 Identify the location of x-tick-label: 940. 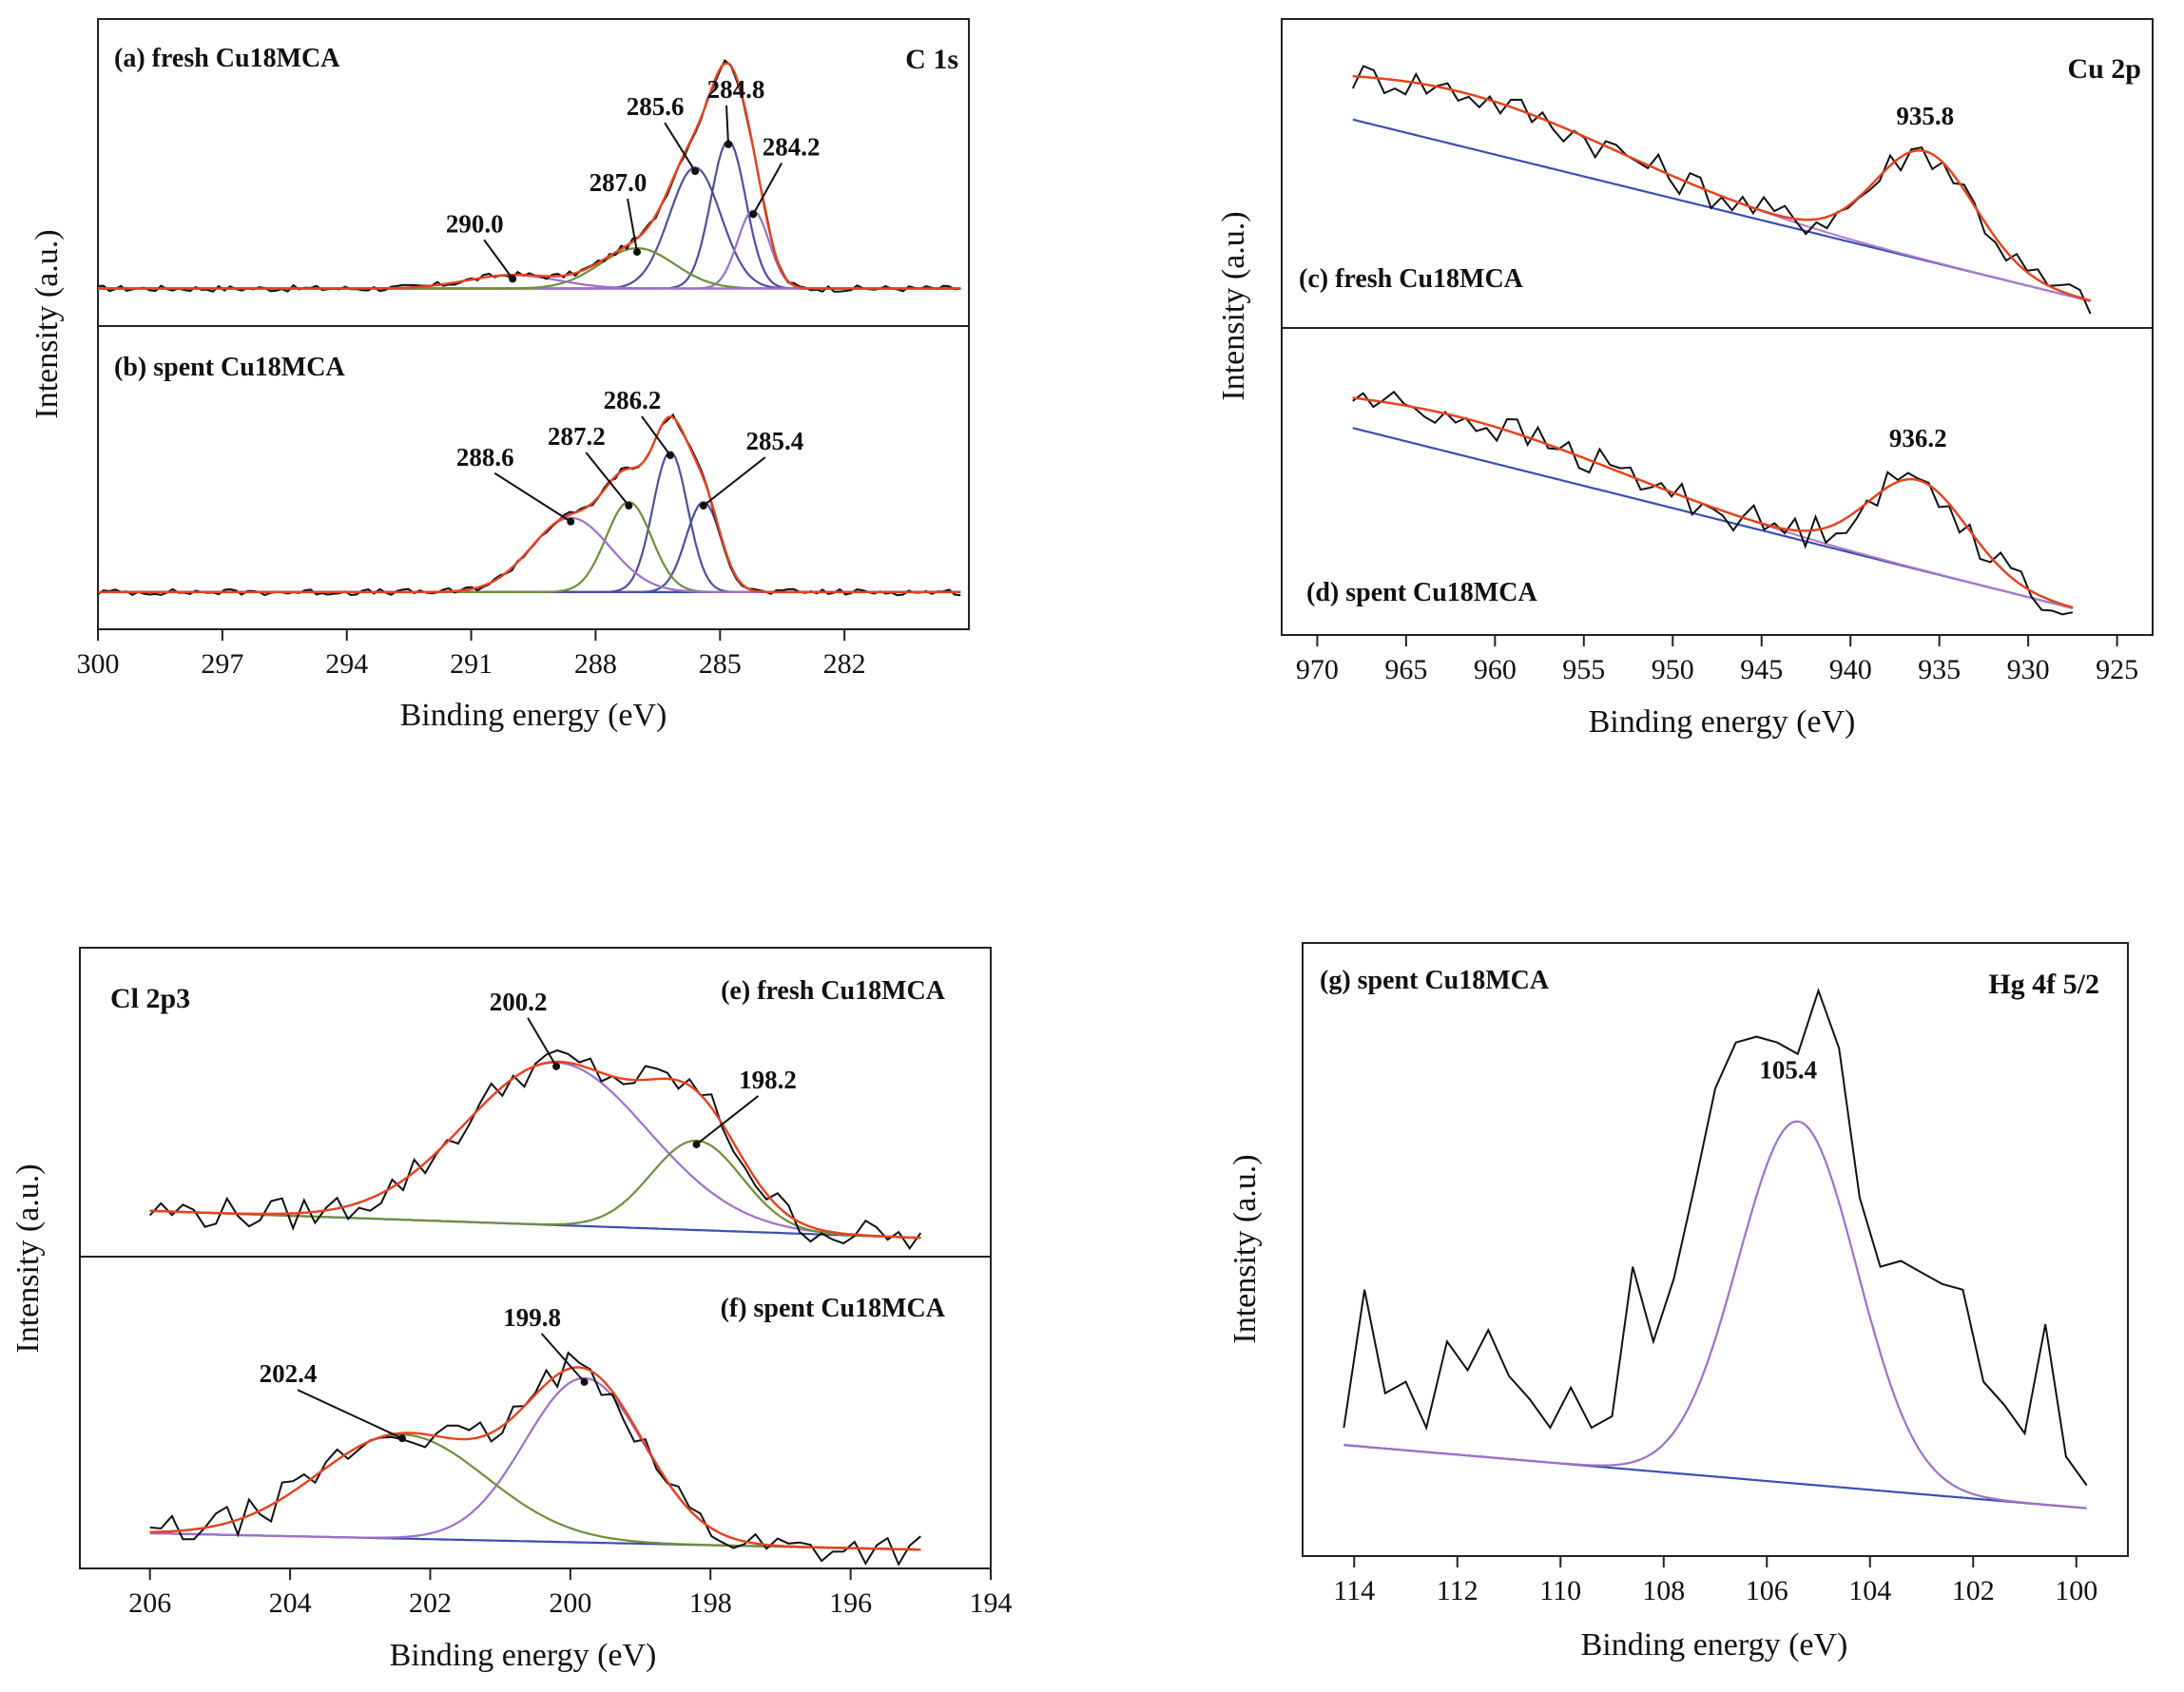
(1850, 669).